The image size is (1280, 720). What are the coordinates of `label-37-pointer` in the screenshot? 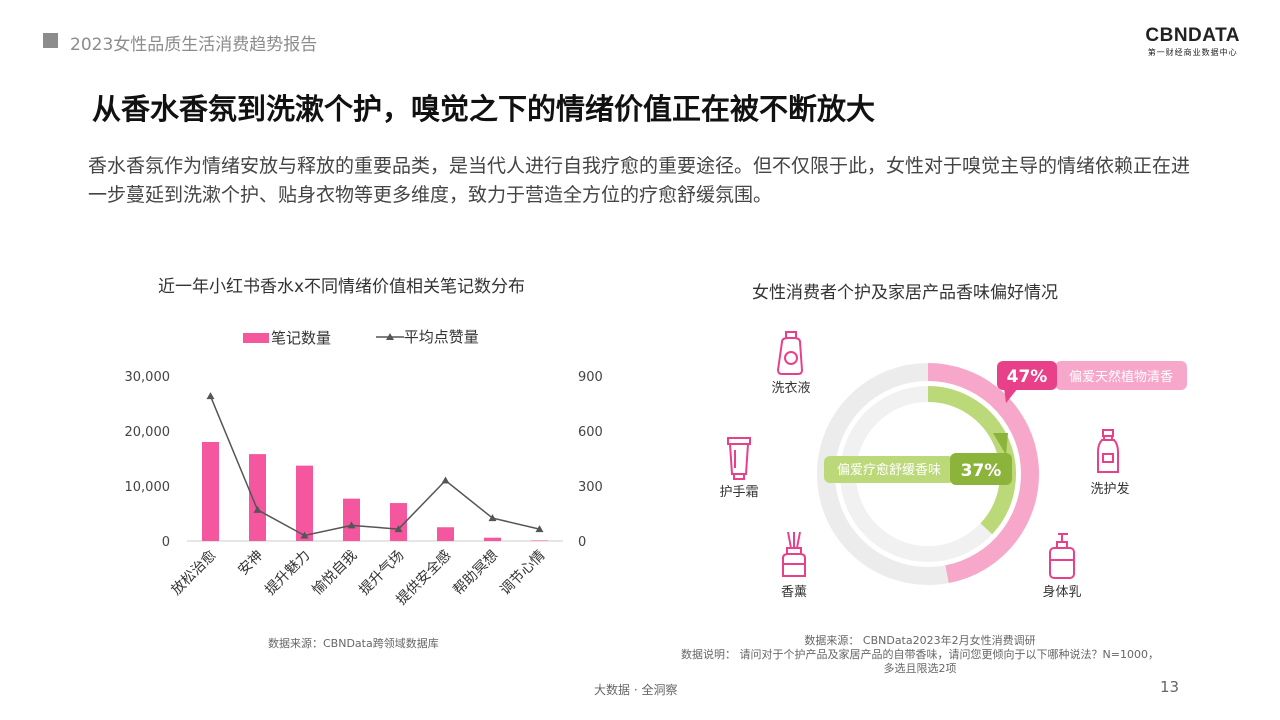 It's located at (1000, 444).